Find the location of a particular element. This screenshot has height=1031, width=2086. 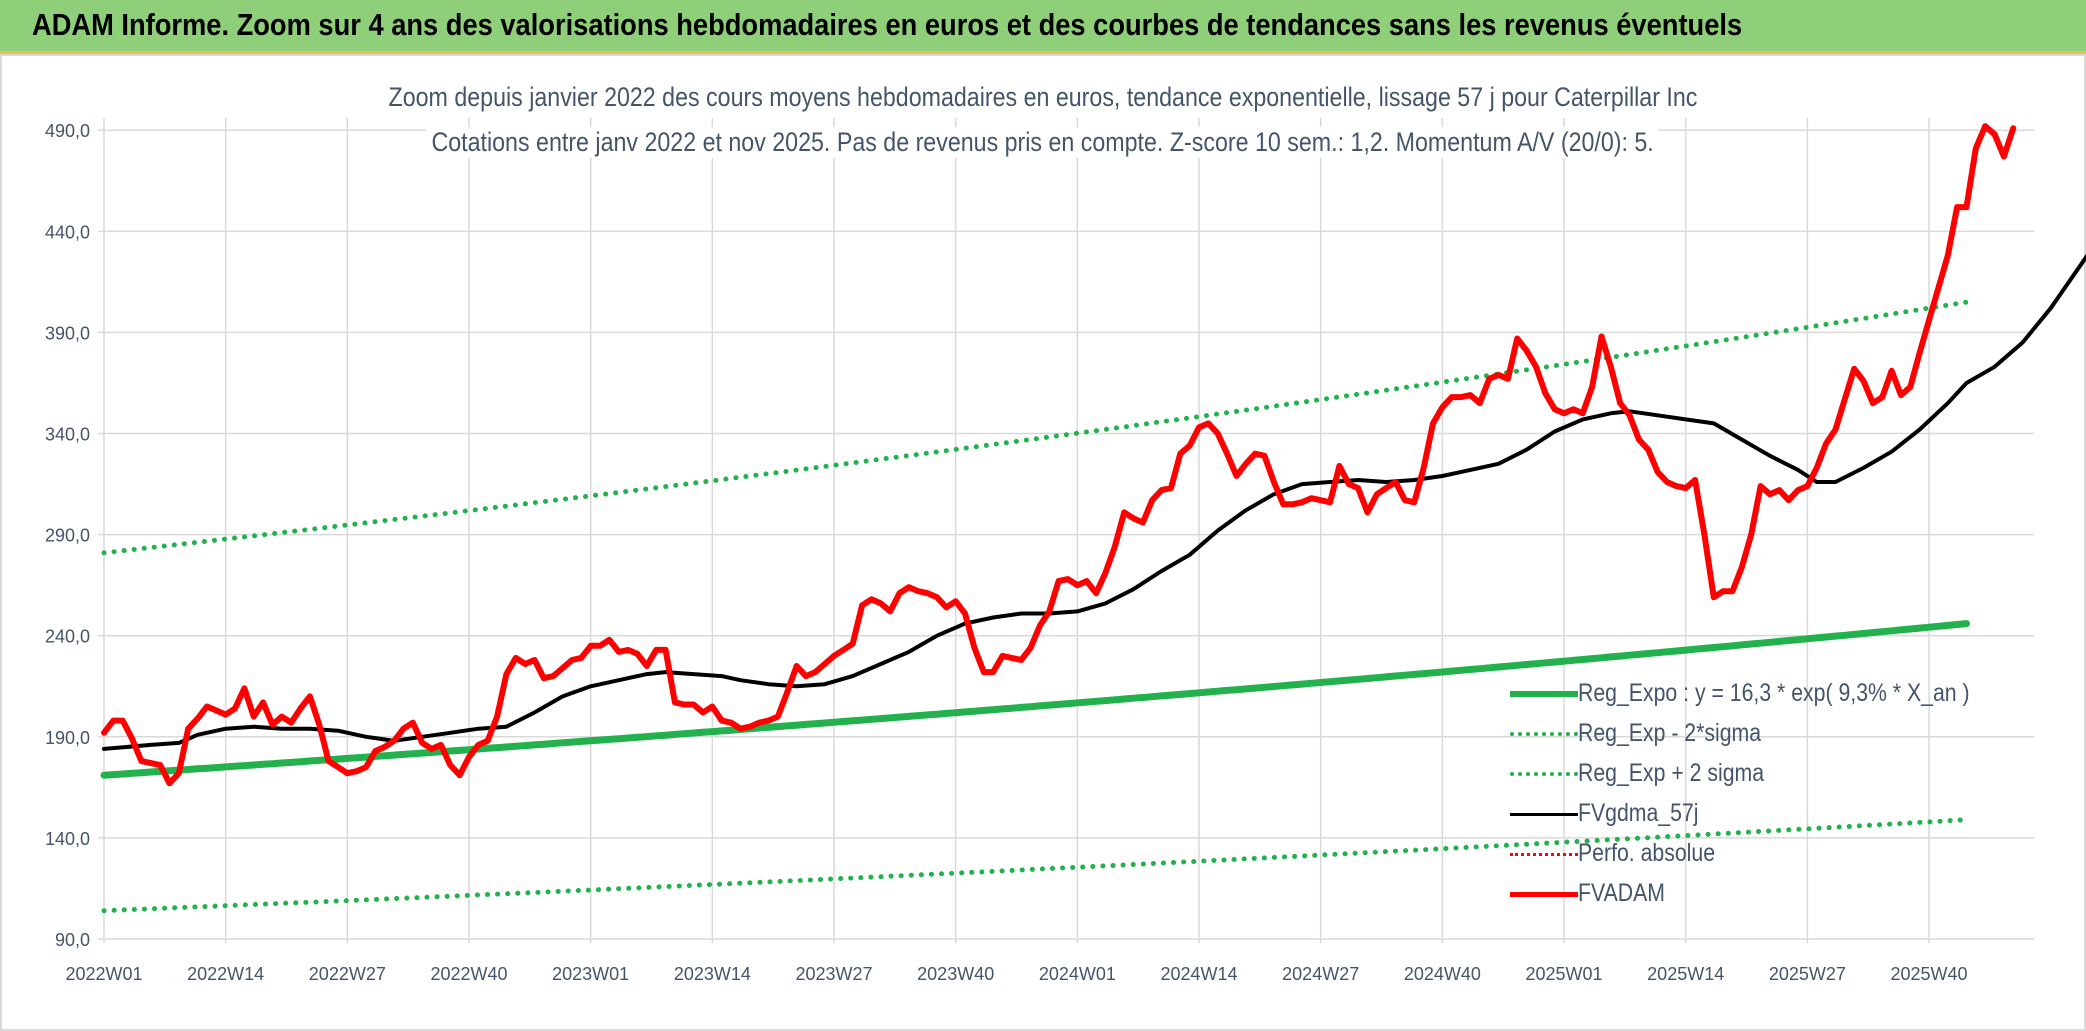

y-tick-label: 340,0 is located at coordinates (67, 435).